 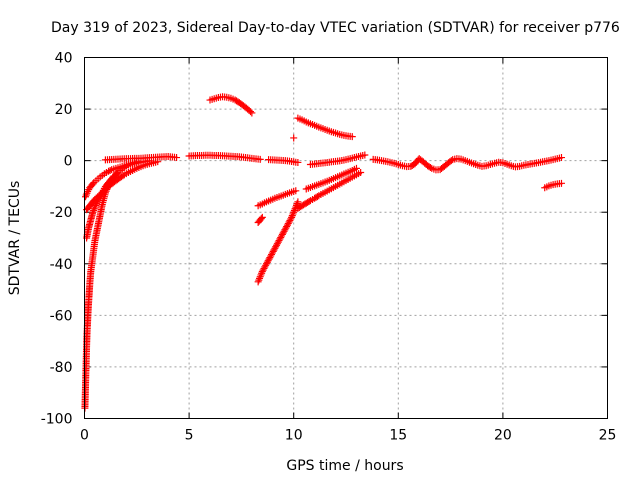 I want to click on y-tick-label: -20, so click(x=61, y=213).